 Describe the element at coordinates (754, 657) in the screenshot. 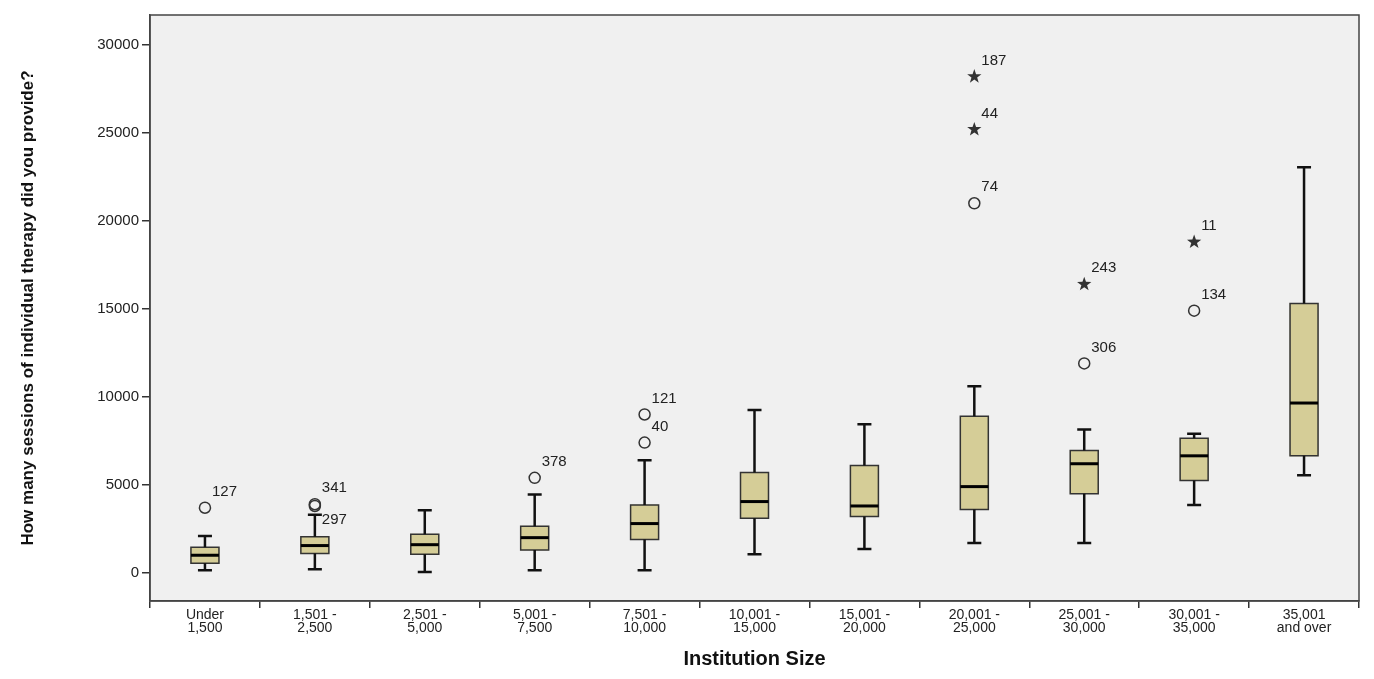

I see `x-axis-title: Institution Size` at that location.